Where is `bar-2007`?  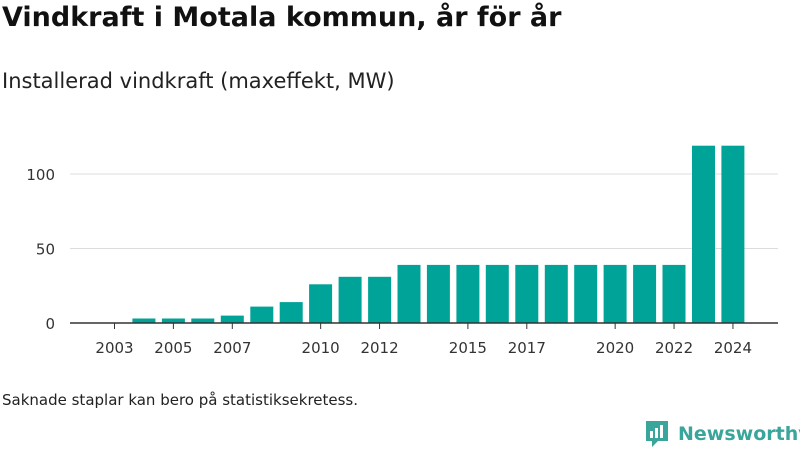
bar-2007 is located at coordinates (232, 319).